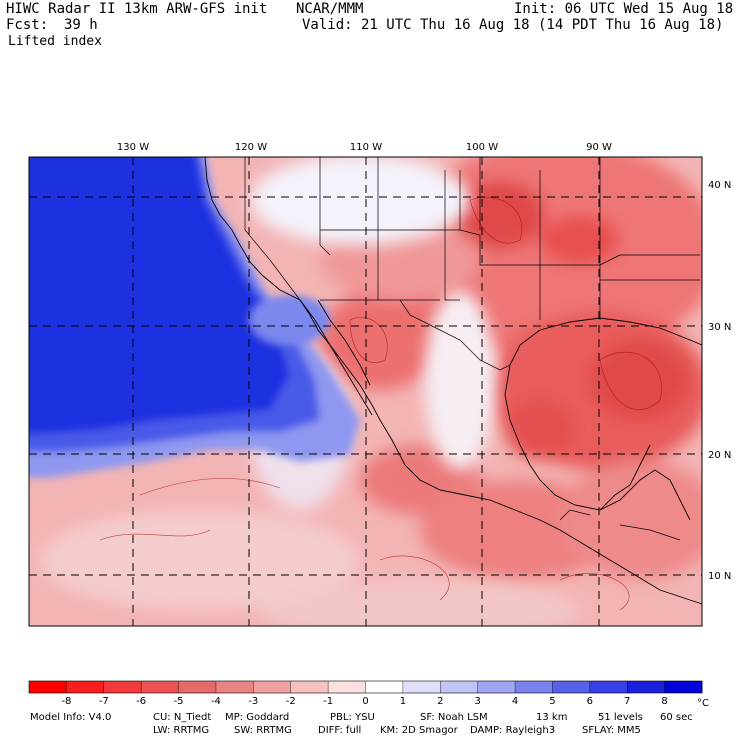 This screenshot has height=740, width=740. I want to click on lon-label: 90 W, so click(599, 147).